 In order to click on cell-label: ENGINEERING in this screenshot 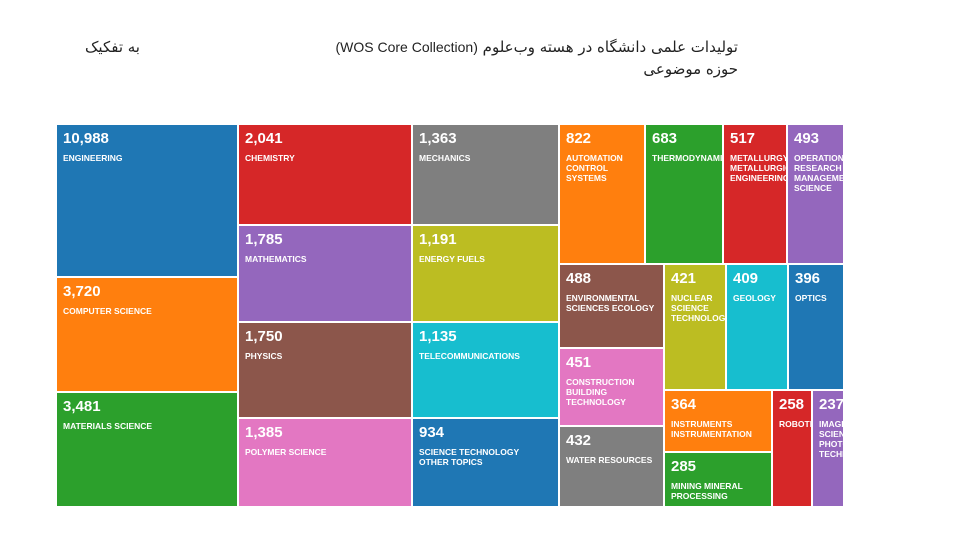, I will do `click(93, 158)`.